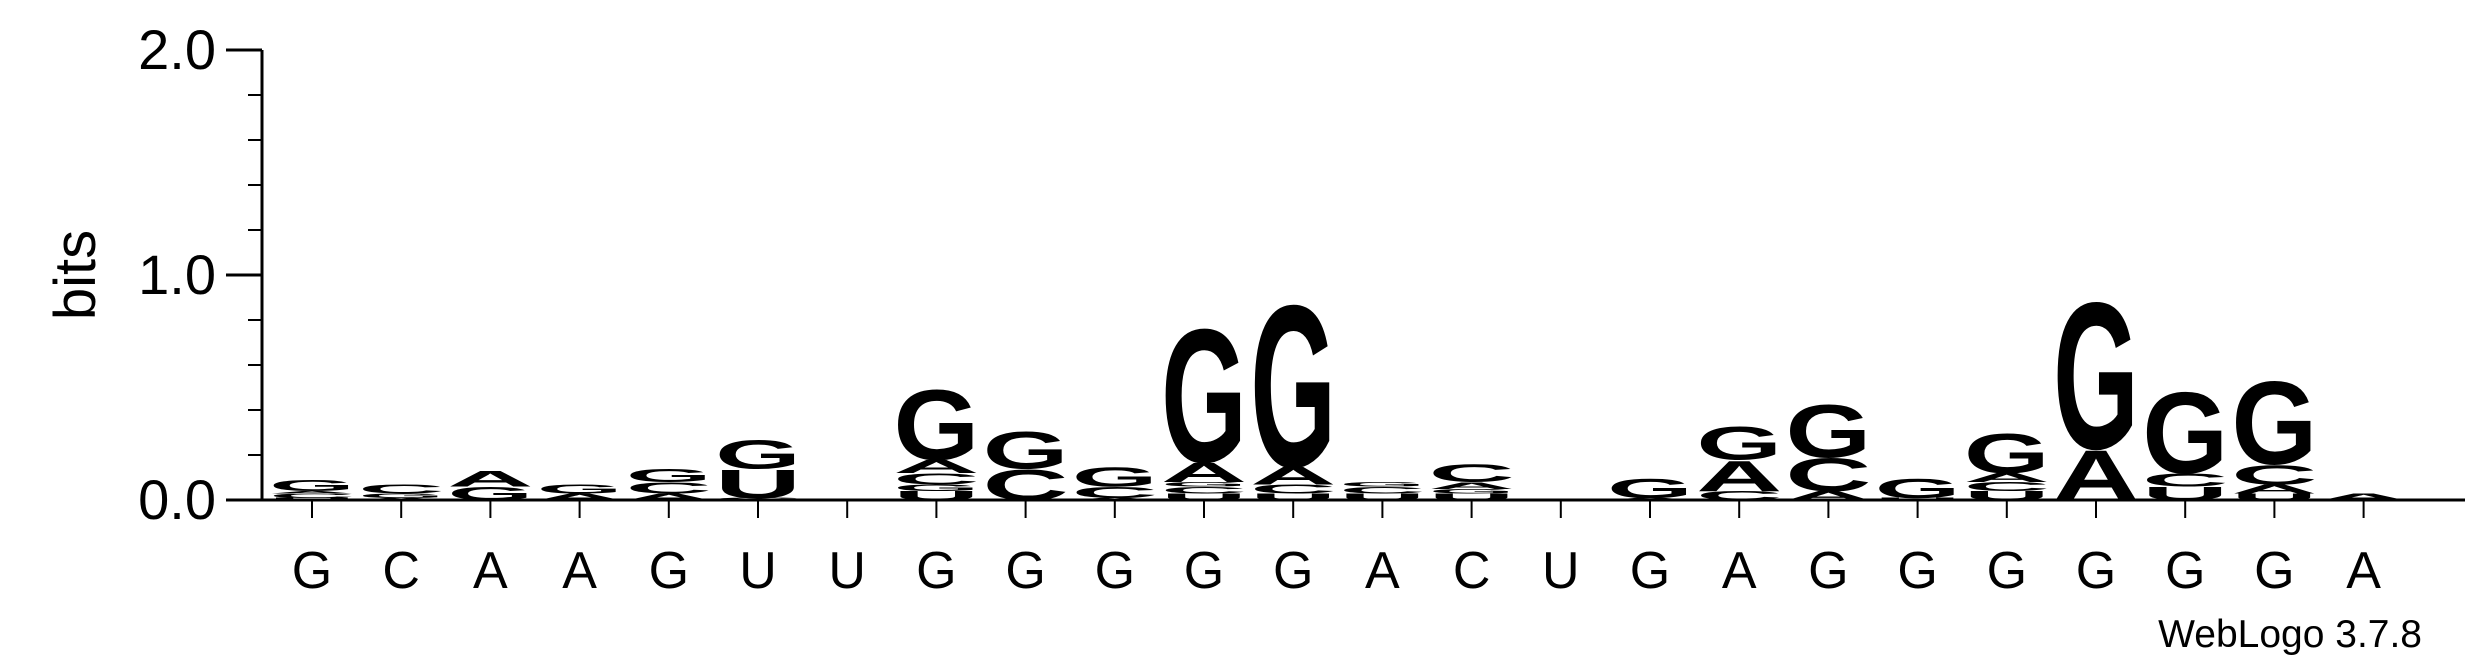 Image resolution: width=2475 pixels, height=667 pixels. Describe the element at coordinates (177, 274) in the screenshot. I see `y-tick-label: 1.0` at that location.